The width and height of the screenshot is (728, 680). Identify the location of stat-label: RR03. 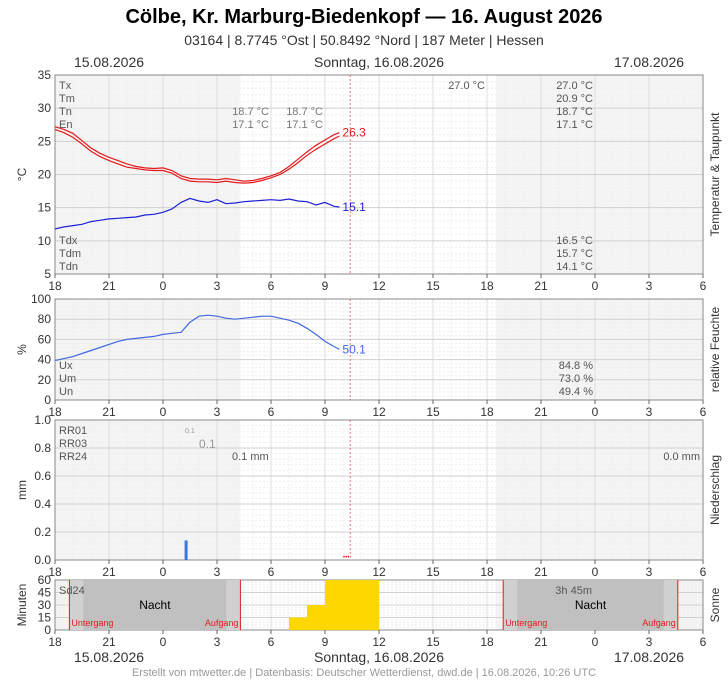
(73, 444).